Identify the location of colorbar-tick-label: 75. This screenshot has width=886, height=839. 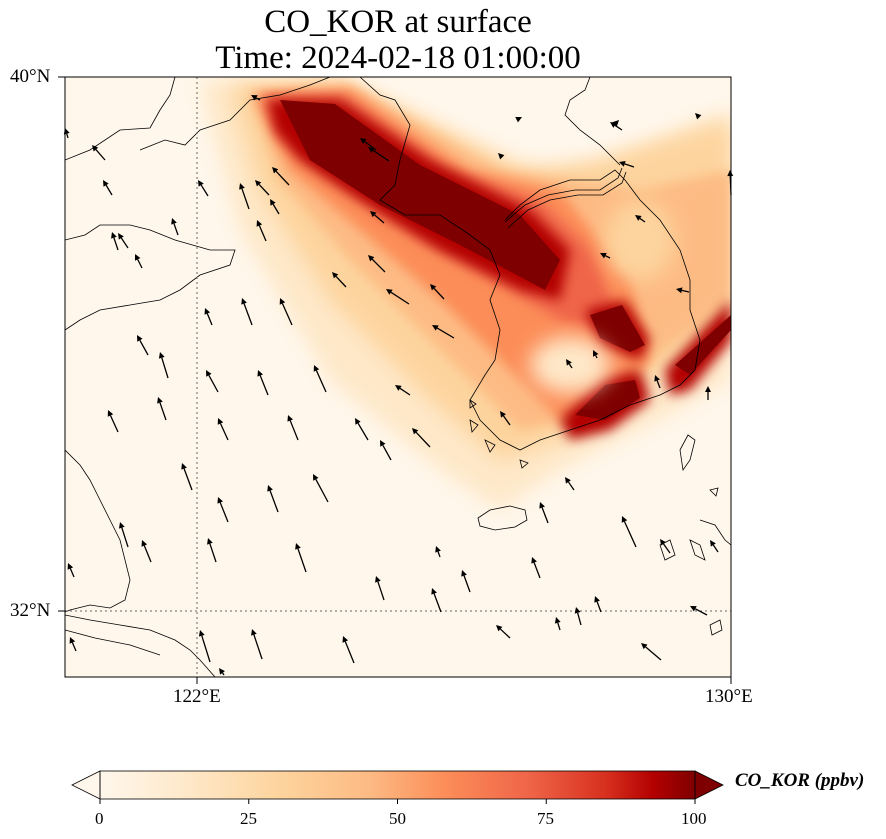
(545, 818).